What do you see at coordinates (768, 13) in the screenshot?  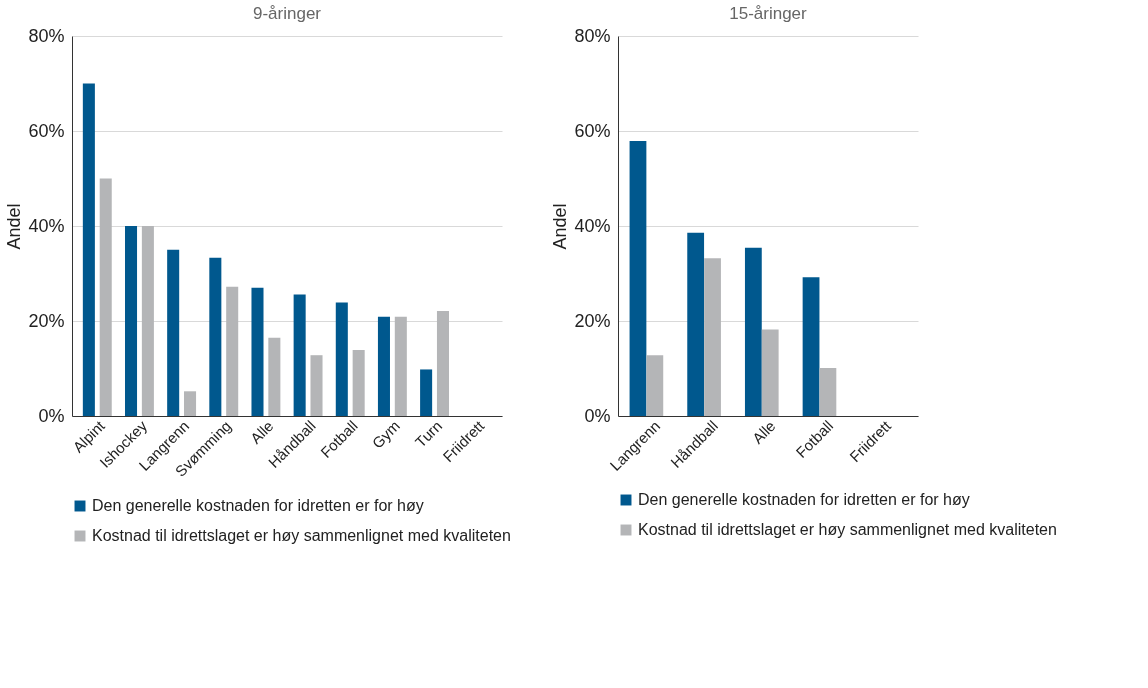 I see `chart-title: 15-åringer` at bounding box center [768, 13].